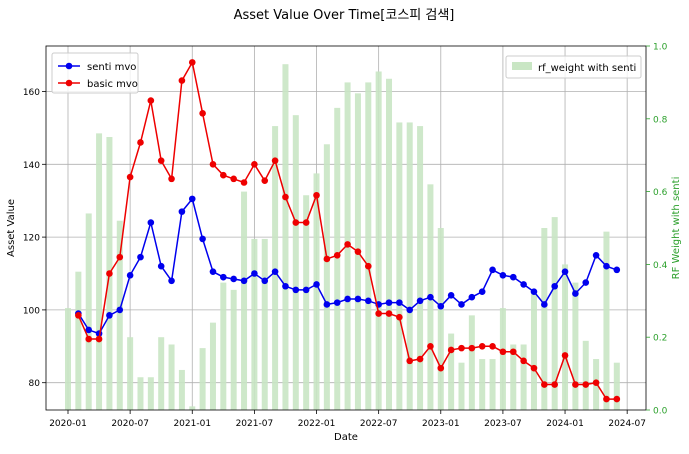 This screenshot has width=689, height=454. Describe the element at coordinates (660, 339) in the screenshot. I see `y2-tick-label: 0.2` at that location.